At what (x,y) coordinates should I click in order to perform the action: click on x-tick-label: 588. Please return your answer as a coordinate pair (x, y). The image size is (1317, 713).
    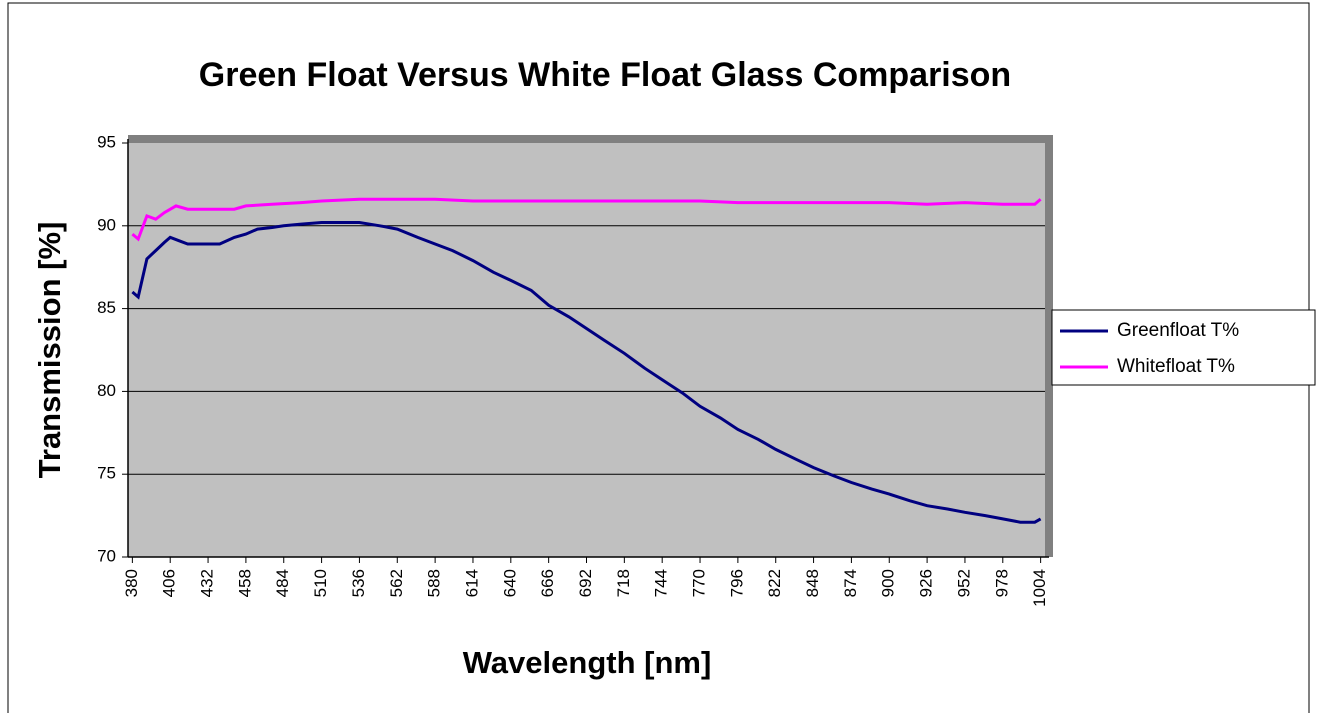
    Looking at the image, I should click on (434, 583).